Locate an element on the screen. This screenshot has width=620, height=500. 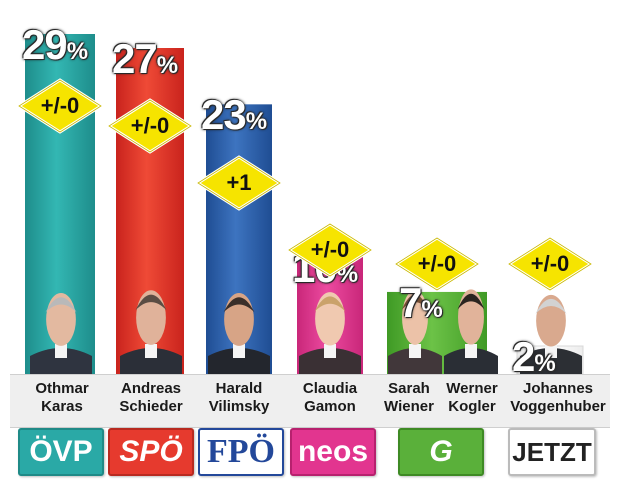
last-name: Wiener is located at coordinates (409, 406).